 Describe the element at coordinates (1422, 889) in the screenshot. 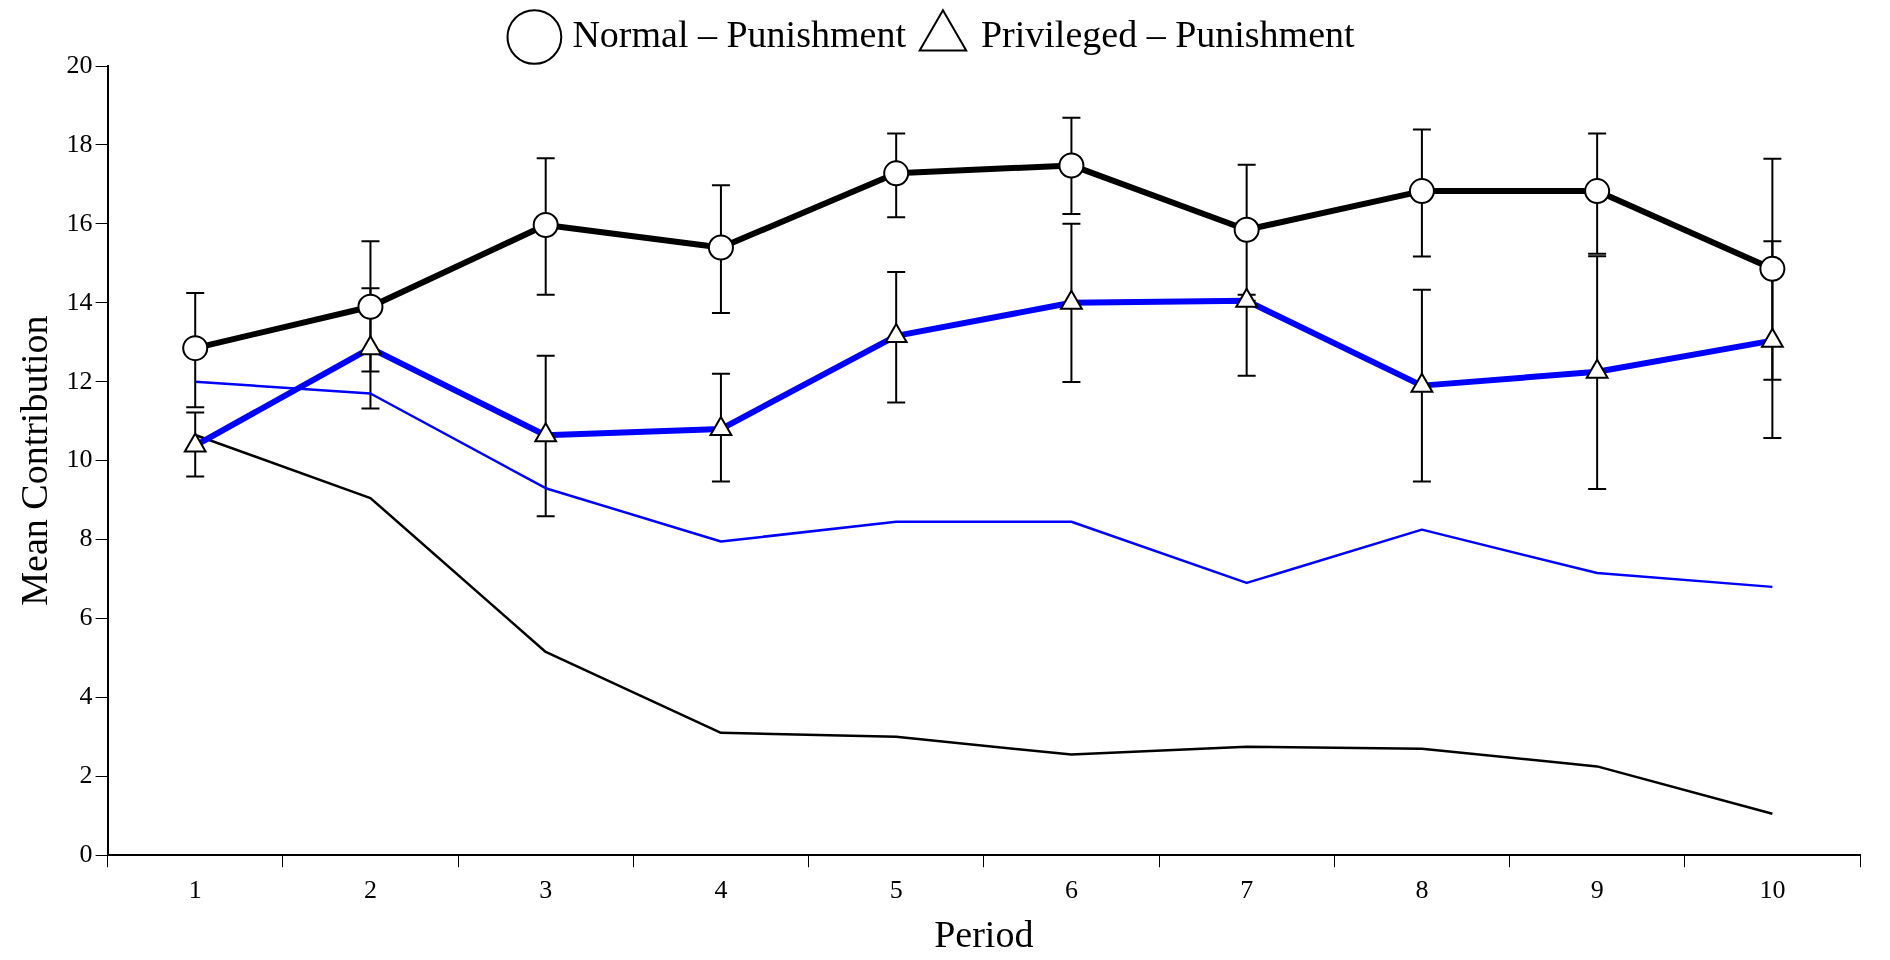

I see `x-tick-label: 8` at that location.